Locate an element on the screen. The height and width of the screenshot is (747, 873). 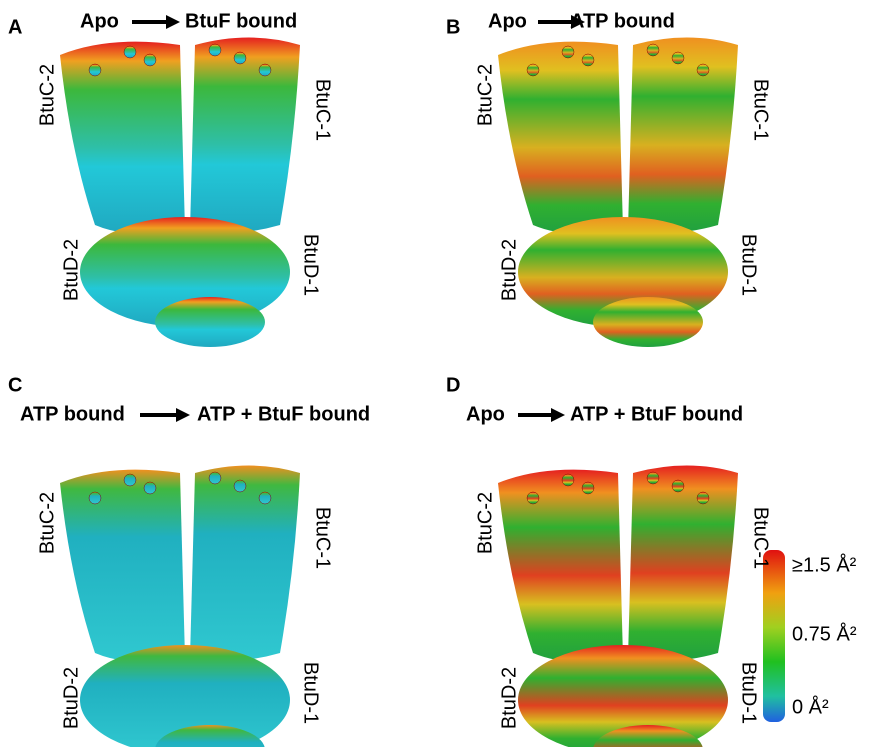
colorbar is located at coordinates (774, 636).